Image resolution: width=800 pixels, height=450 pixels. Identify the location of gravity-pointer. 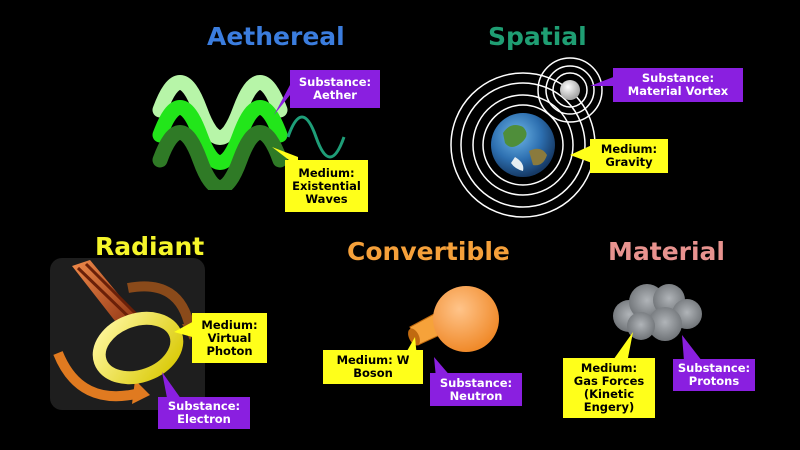
(581, 154).